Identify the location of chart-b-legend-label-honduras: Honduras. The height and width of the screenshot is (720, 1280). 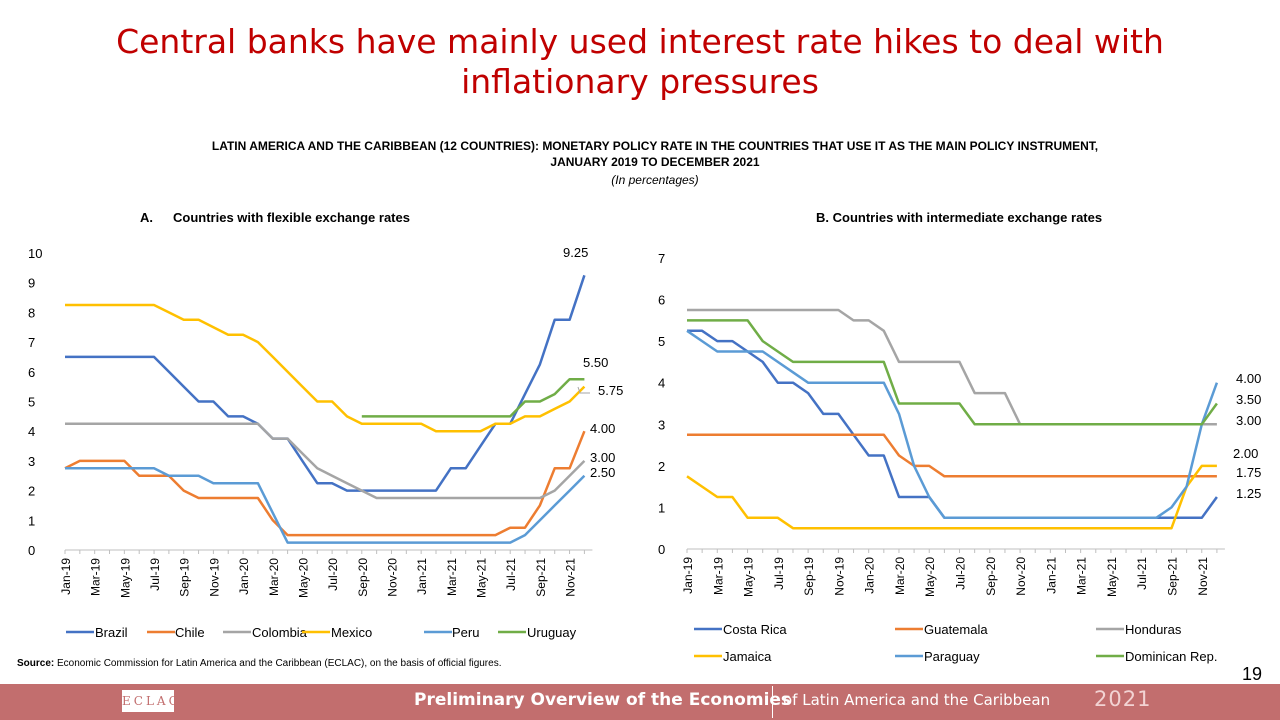
(1153, 629).